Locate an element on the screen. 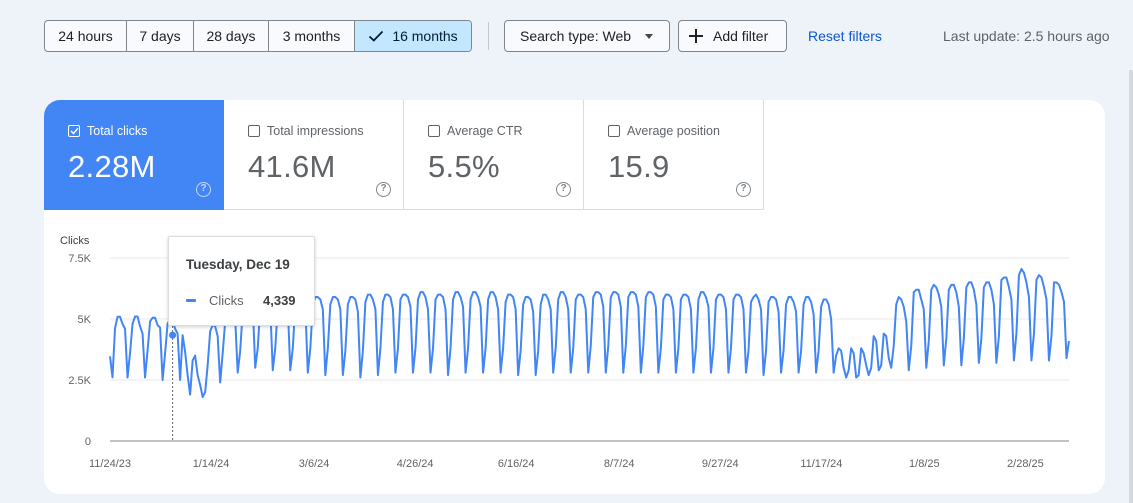 The image size is (1133, 503). metric-value: 2.28M is located at coordinates (112, 166).